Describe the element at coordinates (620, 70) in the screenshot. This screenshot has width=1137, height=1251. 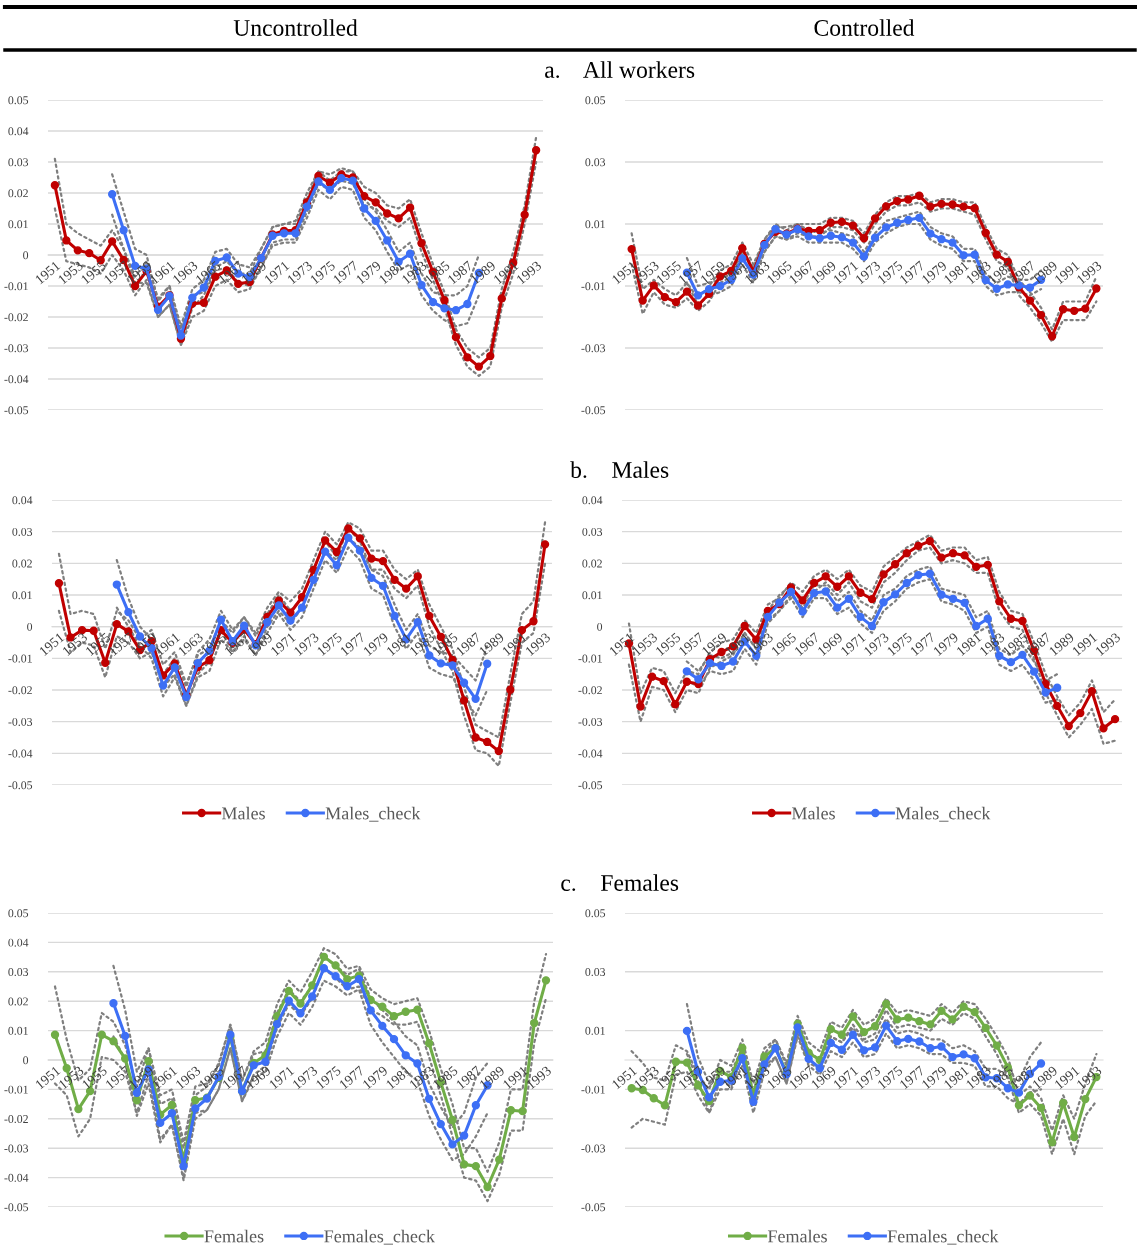
I see `text: a. All workers` at that location.